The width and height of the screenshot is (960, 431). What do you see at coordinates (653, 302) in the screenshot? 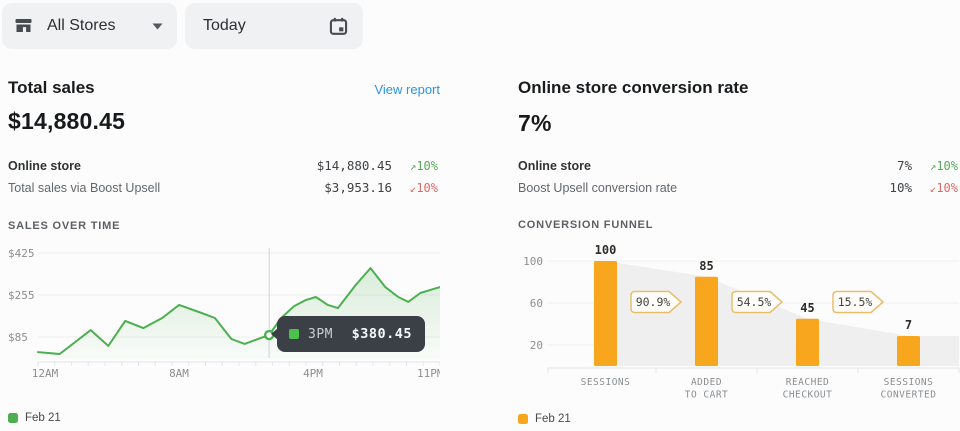
I see `svg-text: 90.9%` at bounding box center [653, 302].